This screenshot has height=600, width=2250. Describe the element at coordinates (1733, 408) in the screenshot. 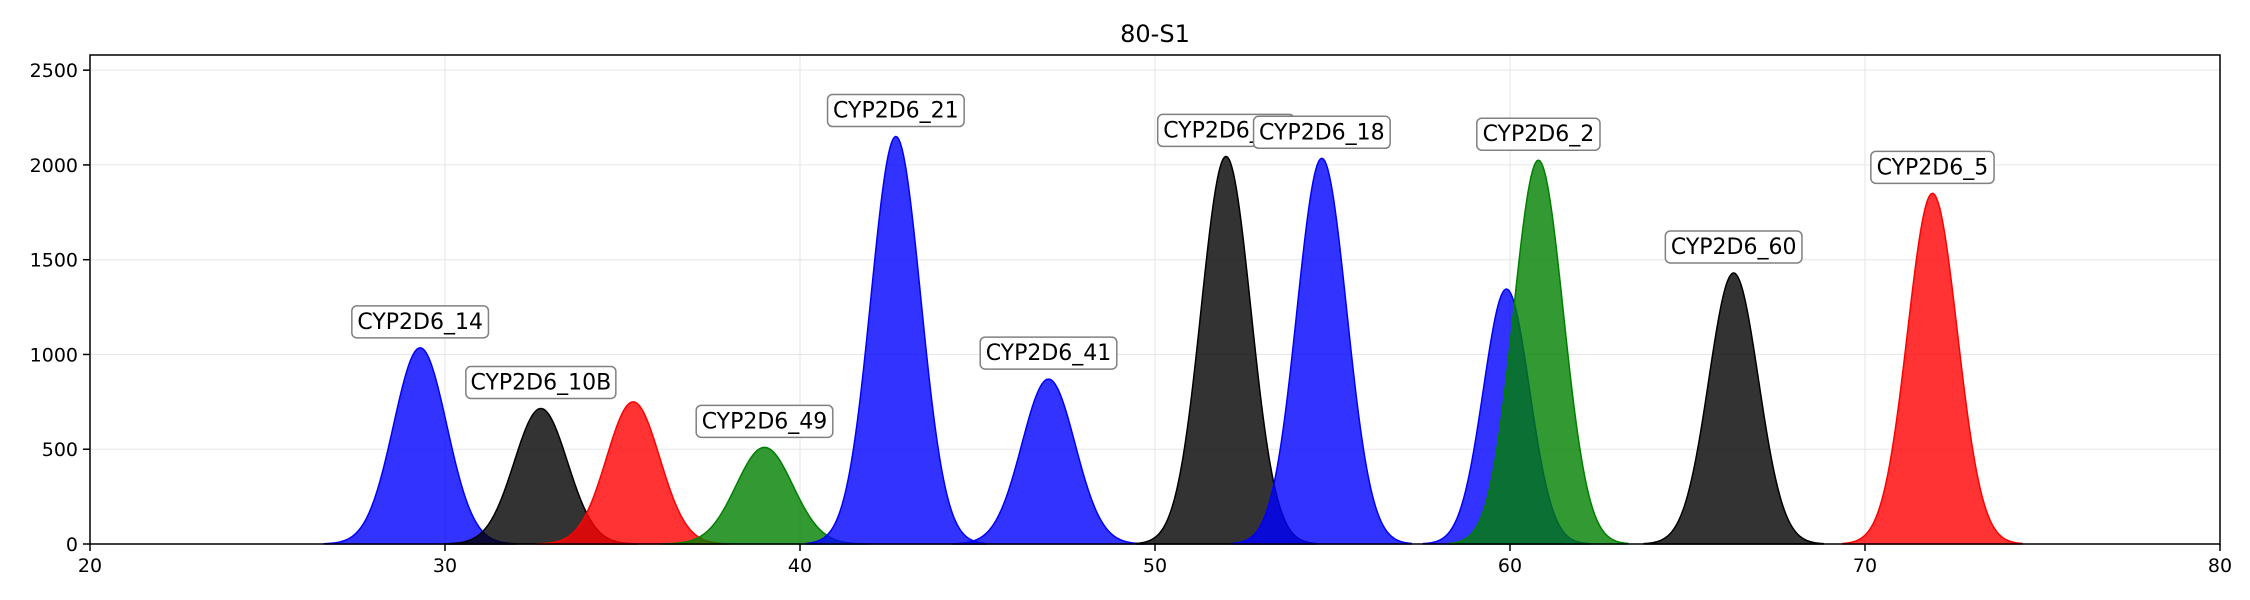

I see `peak-black` at that location.